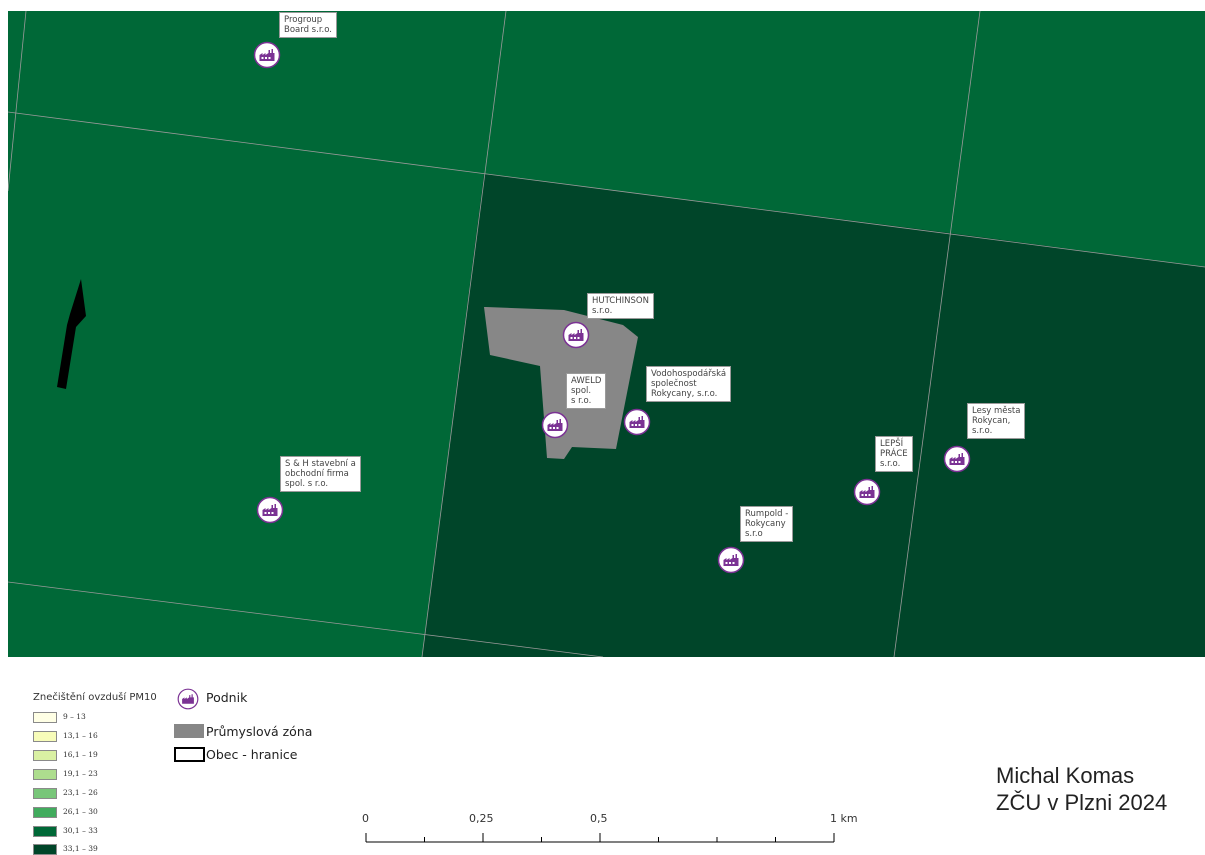  What do you see at coordinates (996, 411) in the screenshot?
I see `label-line: Lesy města` at bounding box center [996, 411].